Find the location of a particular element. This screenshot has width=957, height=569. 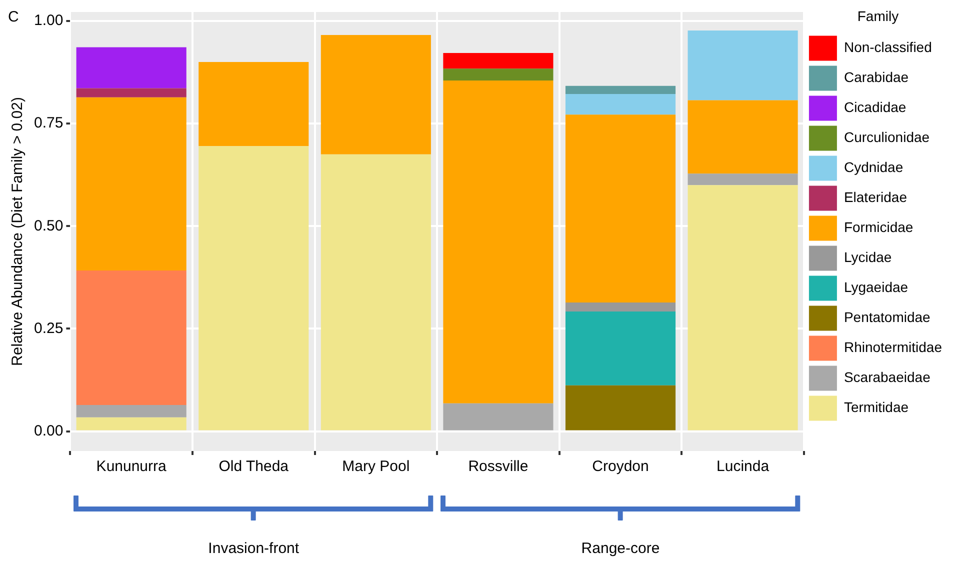

legend-label: Elateridae is located at coordinates (876, 197).